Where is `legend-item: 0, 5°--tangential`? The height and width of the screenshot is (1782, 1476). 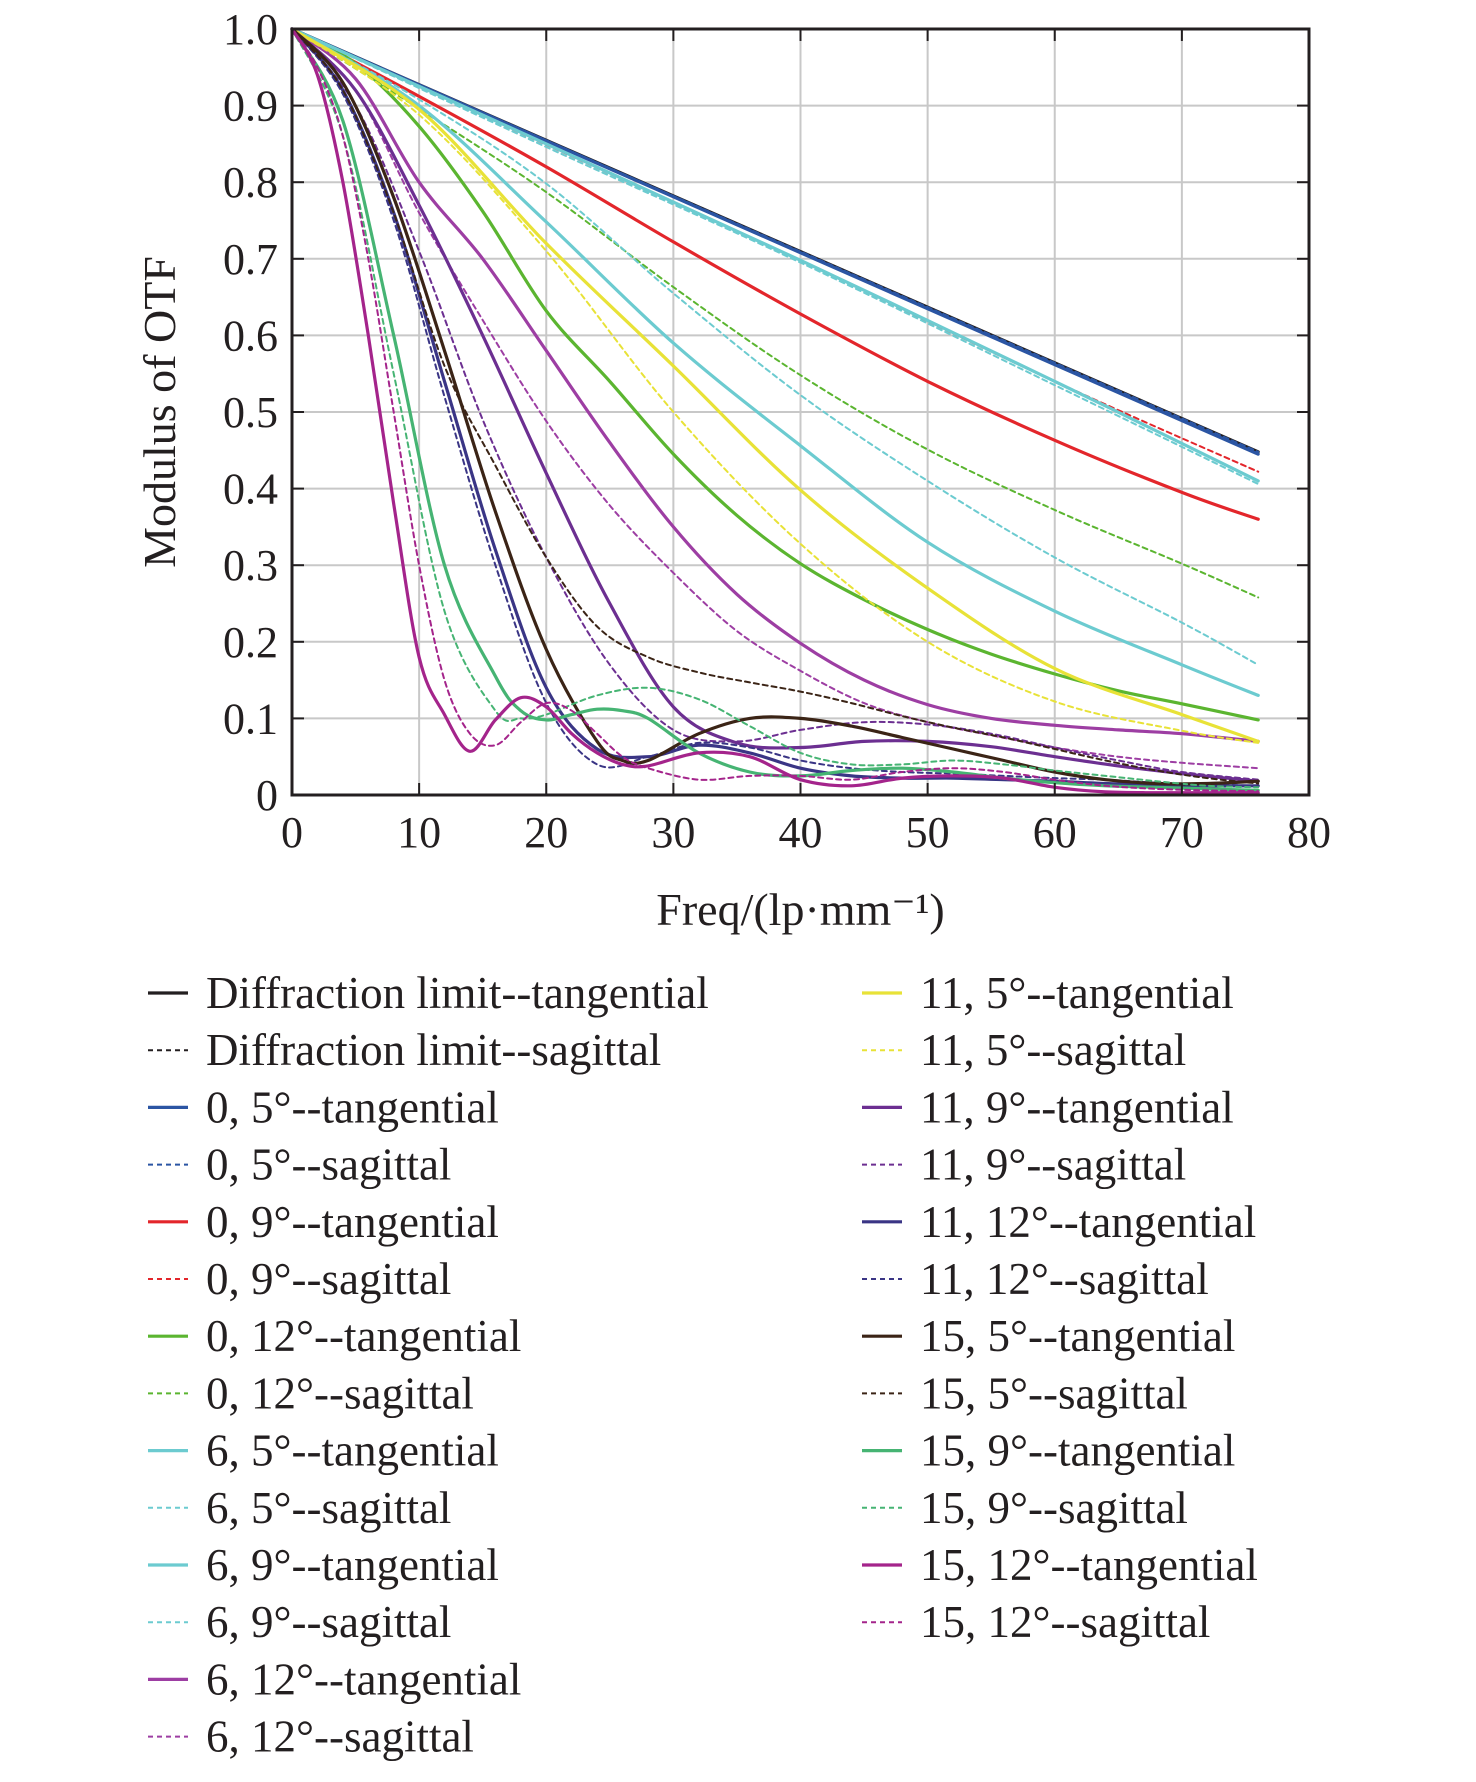
legend-item: 0, 5°--tangential is located at coordinates (323, 1107).